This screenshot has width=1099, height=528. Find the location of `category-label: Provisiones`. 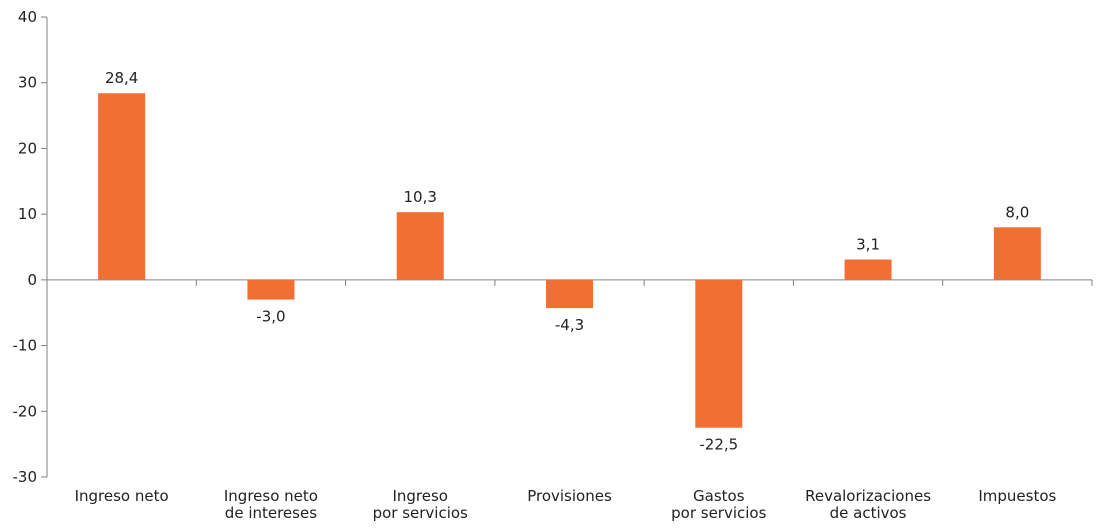

category-label: Provisiones is located at coordinates (569, 496).